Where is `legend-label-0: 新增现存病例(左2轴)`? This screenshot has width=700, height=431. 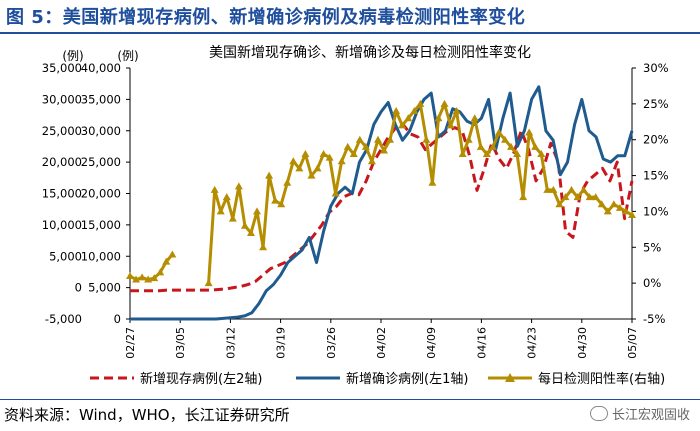
legend-label-0: 新增现存病例(左2轴) is located at coordinates (201, 379).